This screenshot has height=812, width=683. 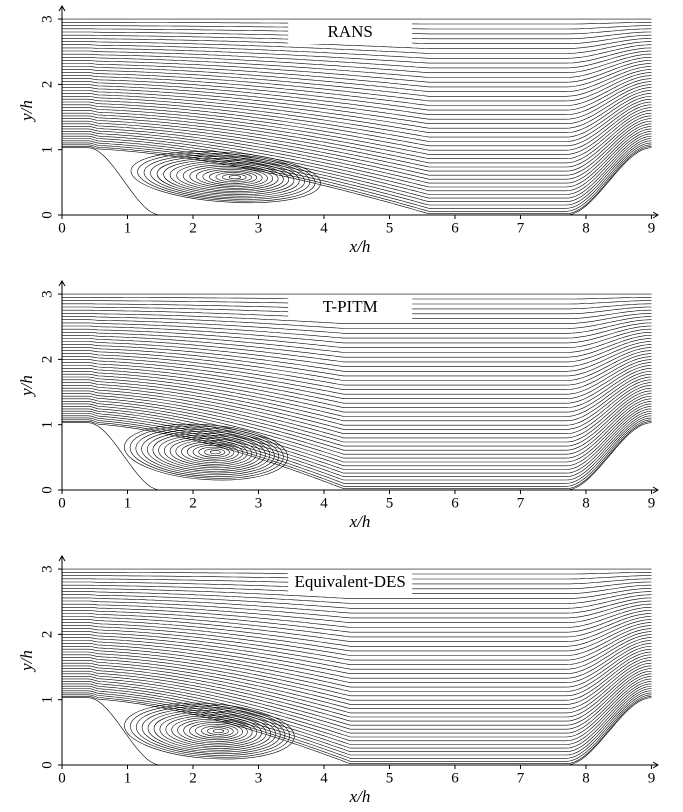 I want to click on y-tick-label: 0, so click(x=47, y=215).